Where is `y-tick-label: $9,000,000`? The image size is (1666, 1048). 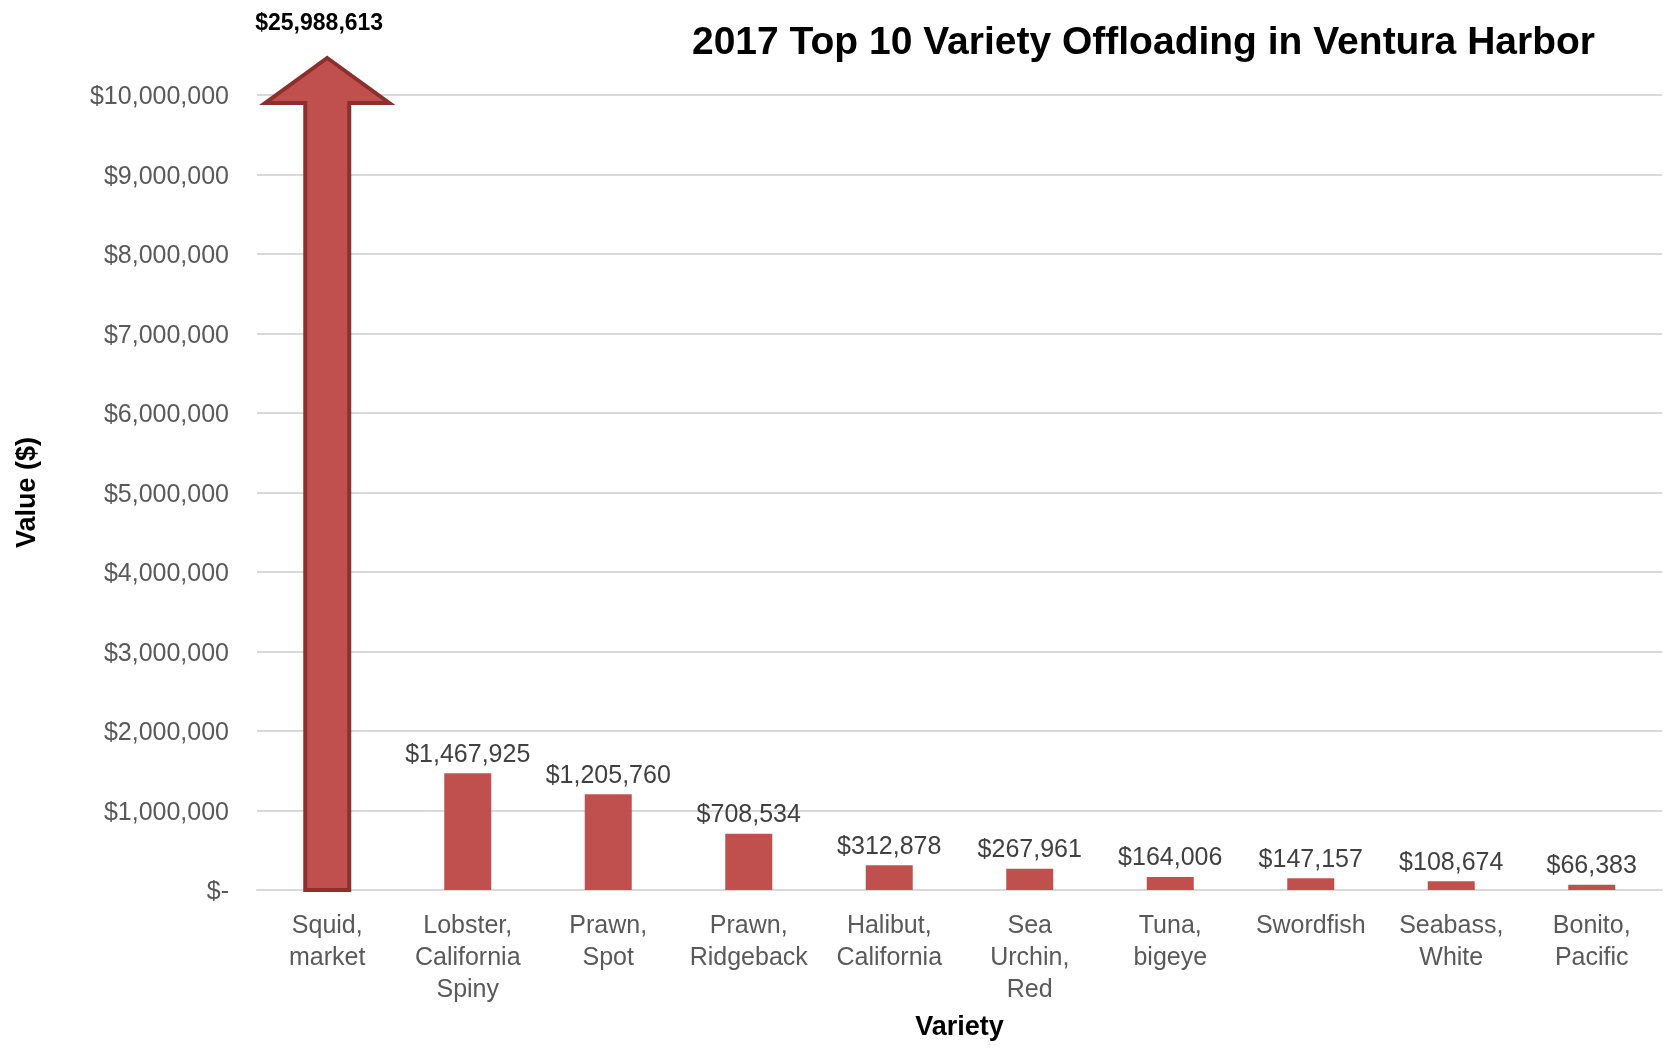
y-tick-label: $9,000,000 is located at coordinates (166, 174).